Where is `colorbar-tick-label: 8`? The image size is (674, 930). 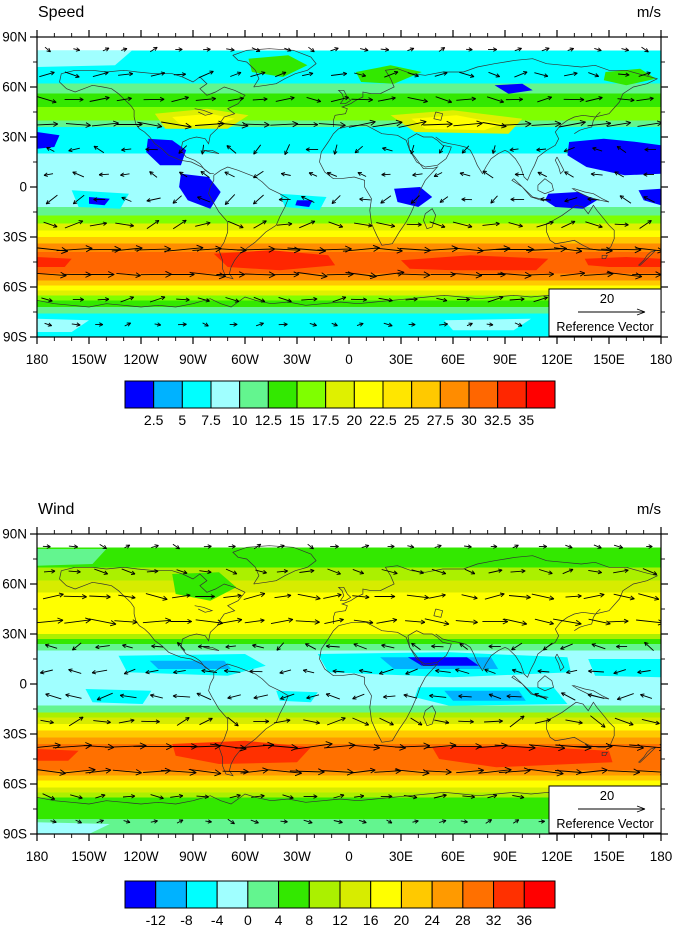 colorbar-tick-label: 8 is located at coordinates (309, 920).